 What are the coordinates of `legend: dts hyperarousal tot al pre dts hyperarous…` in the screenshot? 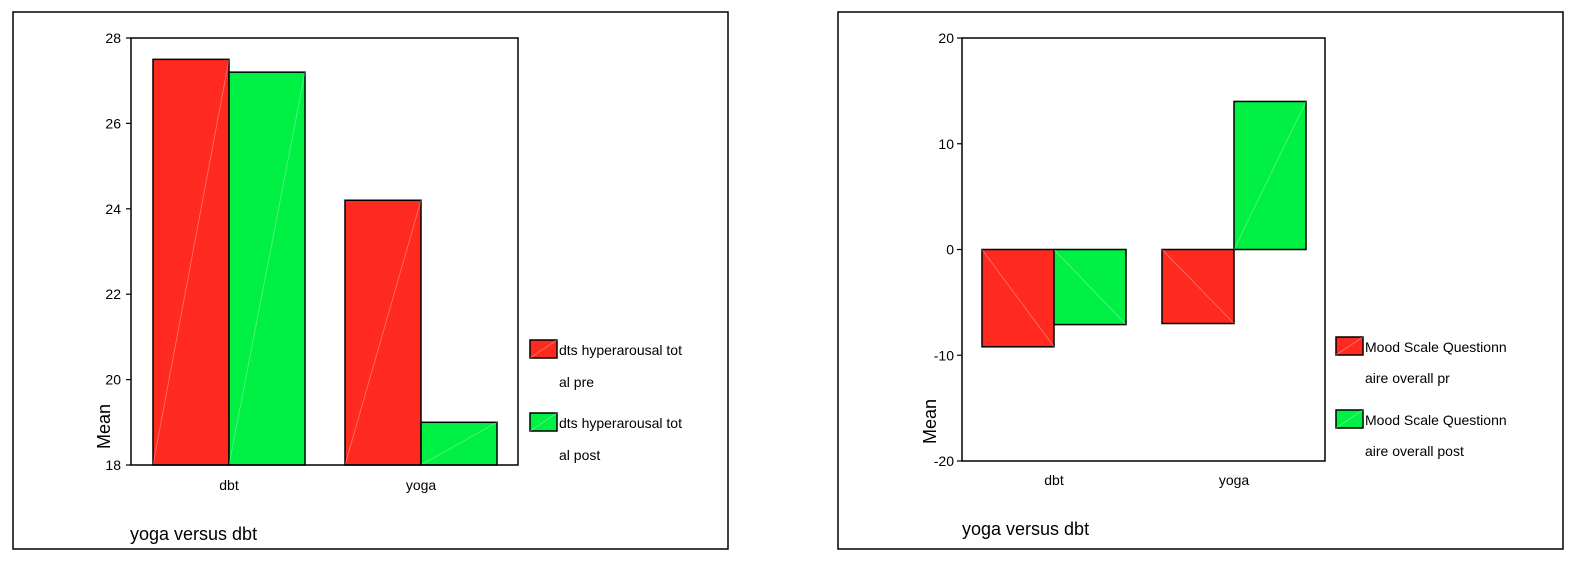 It's located at (605, 401).